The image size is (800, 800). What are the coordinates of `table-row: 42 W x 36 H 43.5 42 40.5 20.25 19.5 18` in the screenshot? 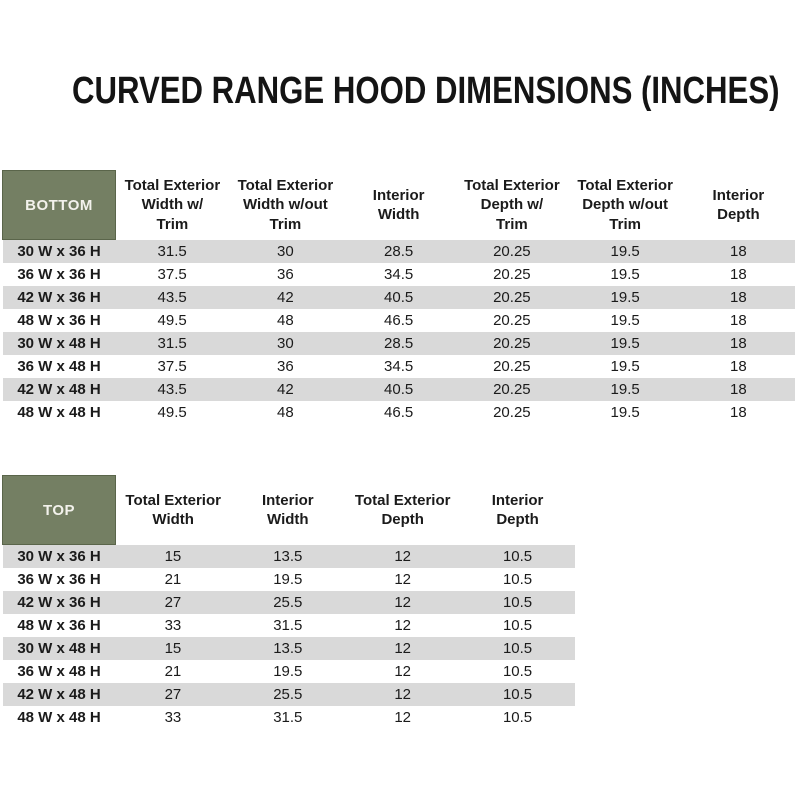 It's located at (398, 297).